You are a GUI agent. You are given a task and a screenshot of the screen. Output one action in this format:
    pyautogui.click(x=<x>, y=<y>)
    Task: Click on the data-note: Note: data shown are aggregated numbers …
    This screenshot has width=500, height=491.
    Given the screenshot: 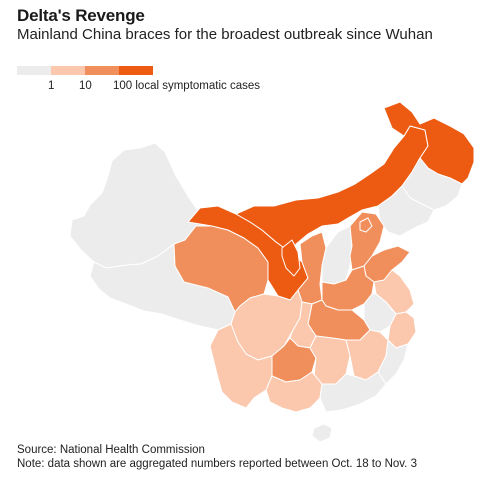 What is the action you would take?
    pyautogui.click(x=217, y=464)
    